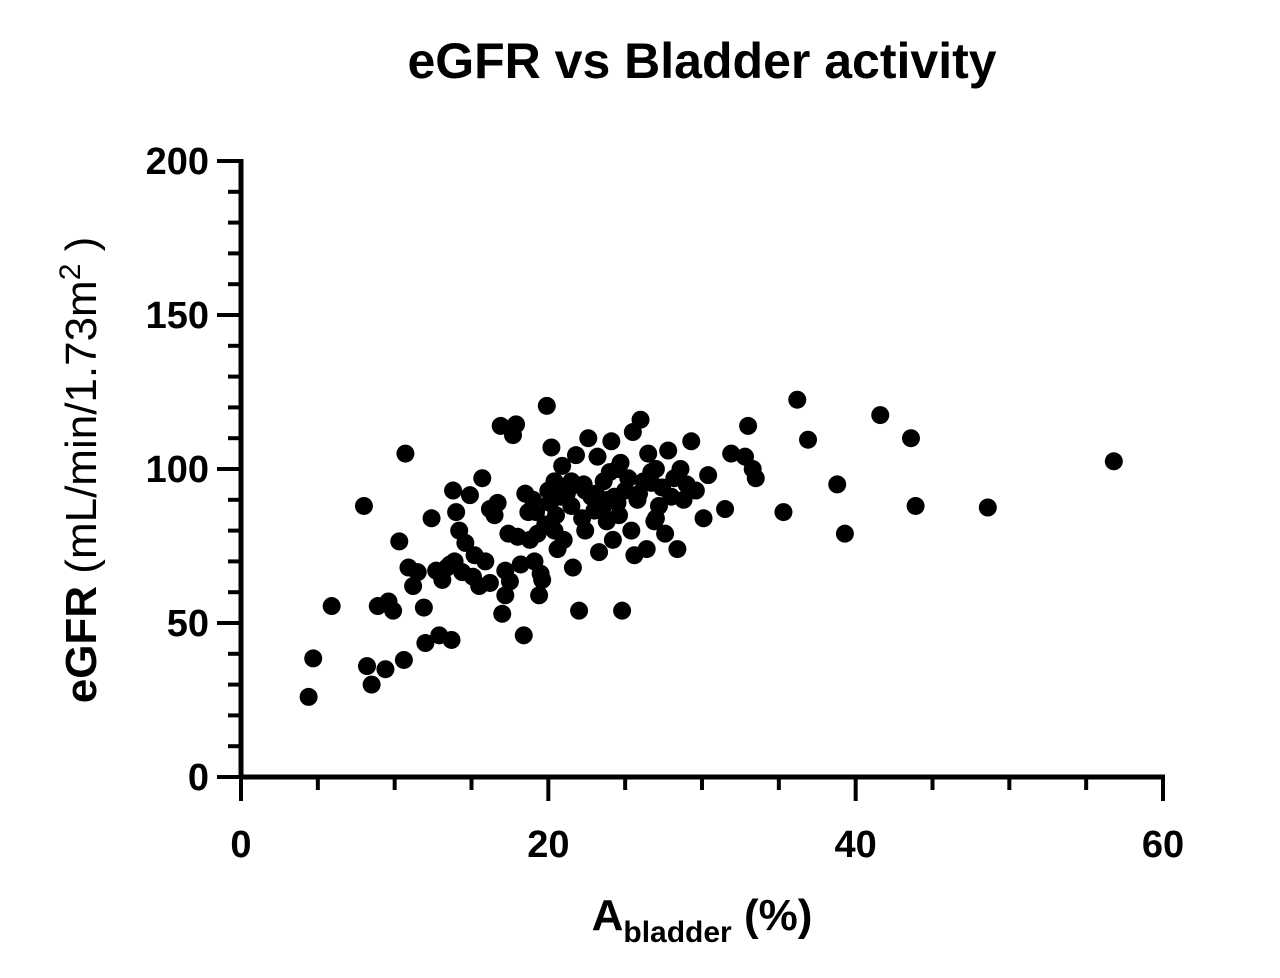 The height and width of the screenshot is (978, 1280). What do you see at coordinates (701, 61) in the screenshot?
I see `chart-title: eGFR vs Bladder activity` at bounding box center [701, 61].